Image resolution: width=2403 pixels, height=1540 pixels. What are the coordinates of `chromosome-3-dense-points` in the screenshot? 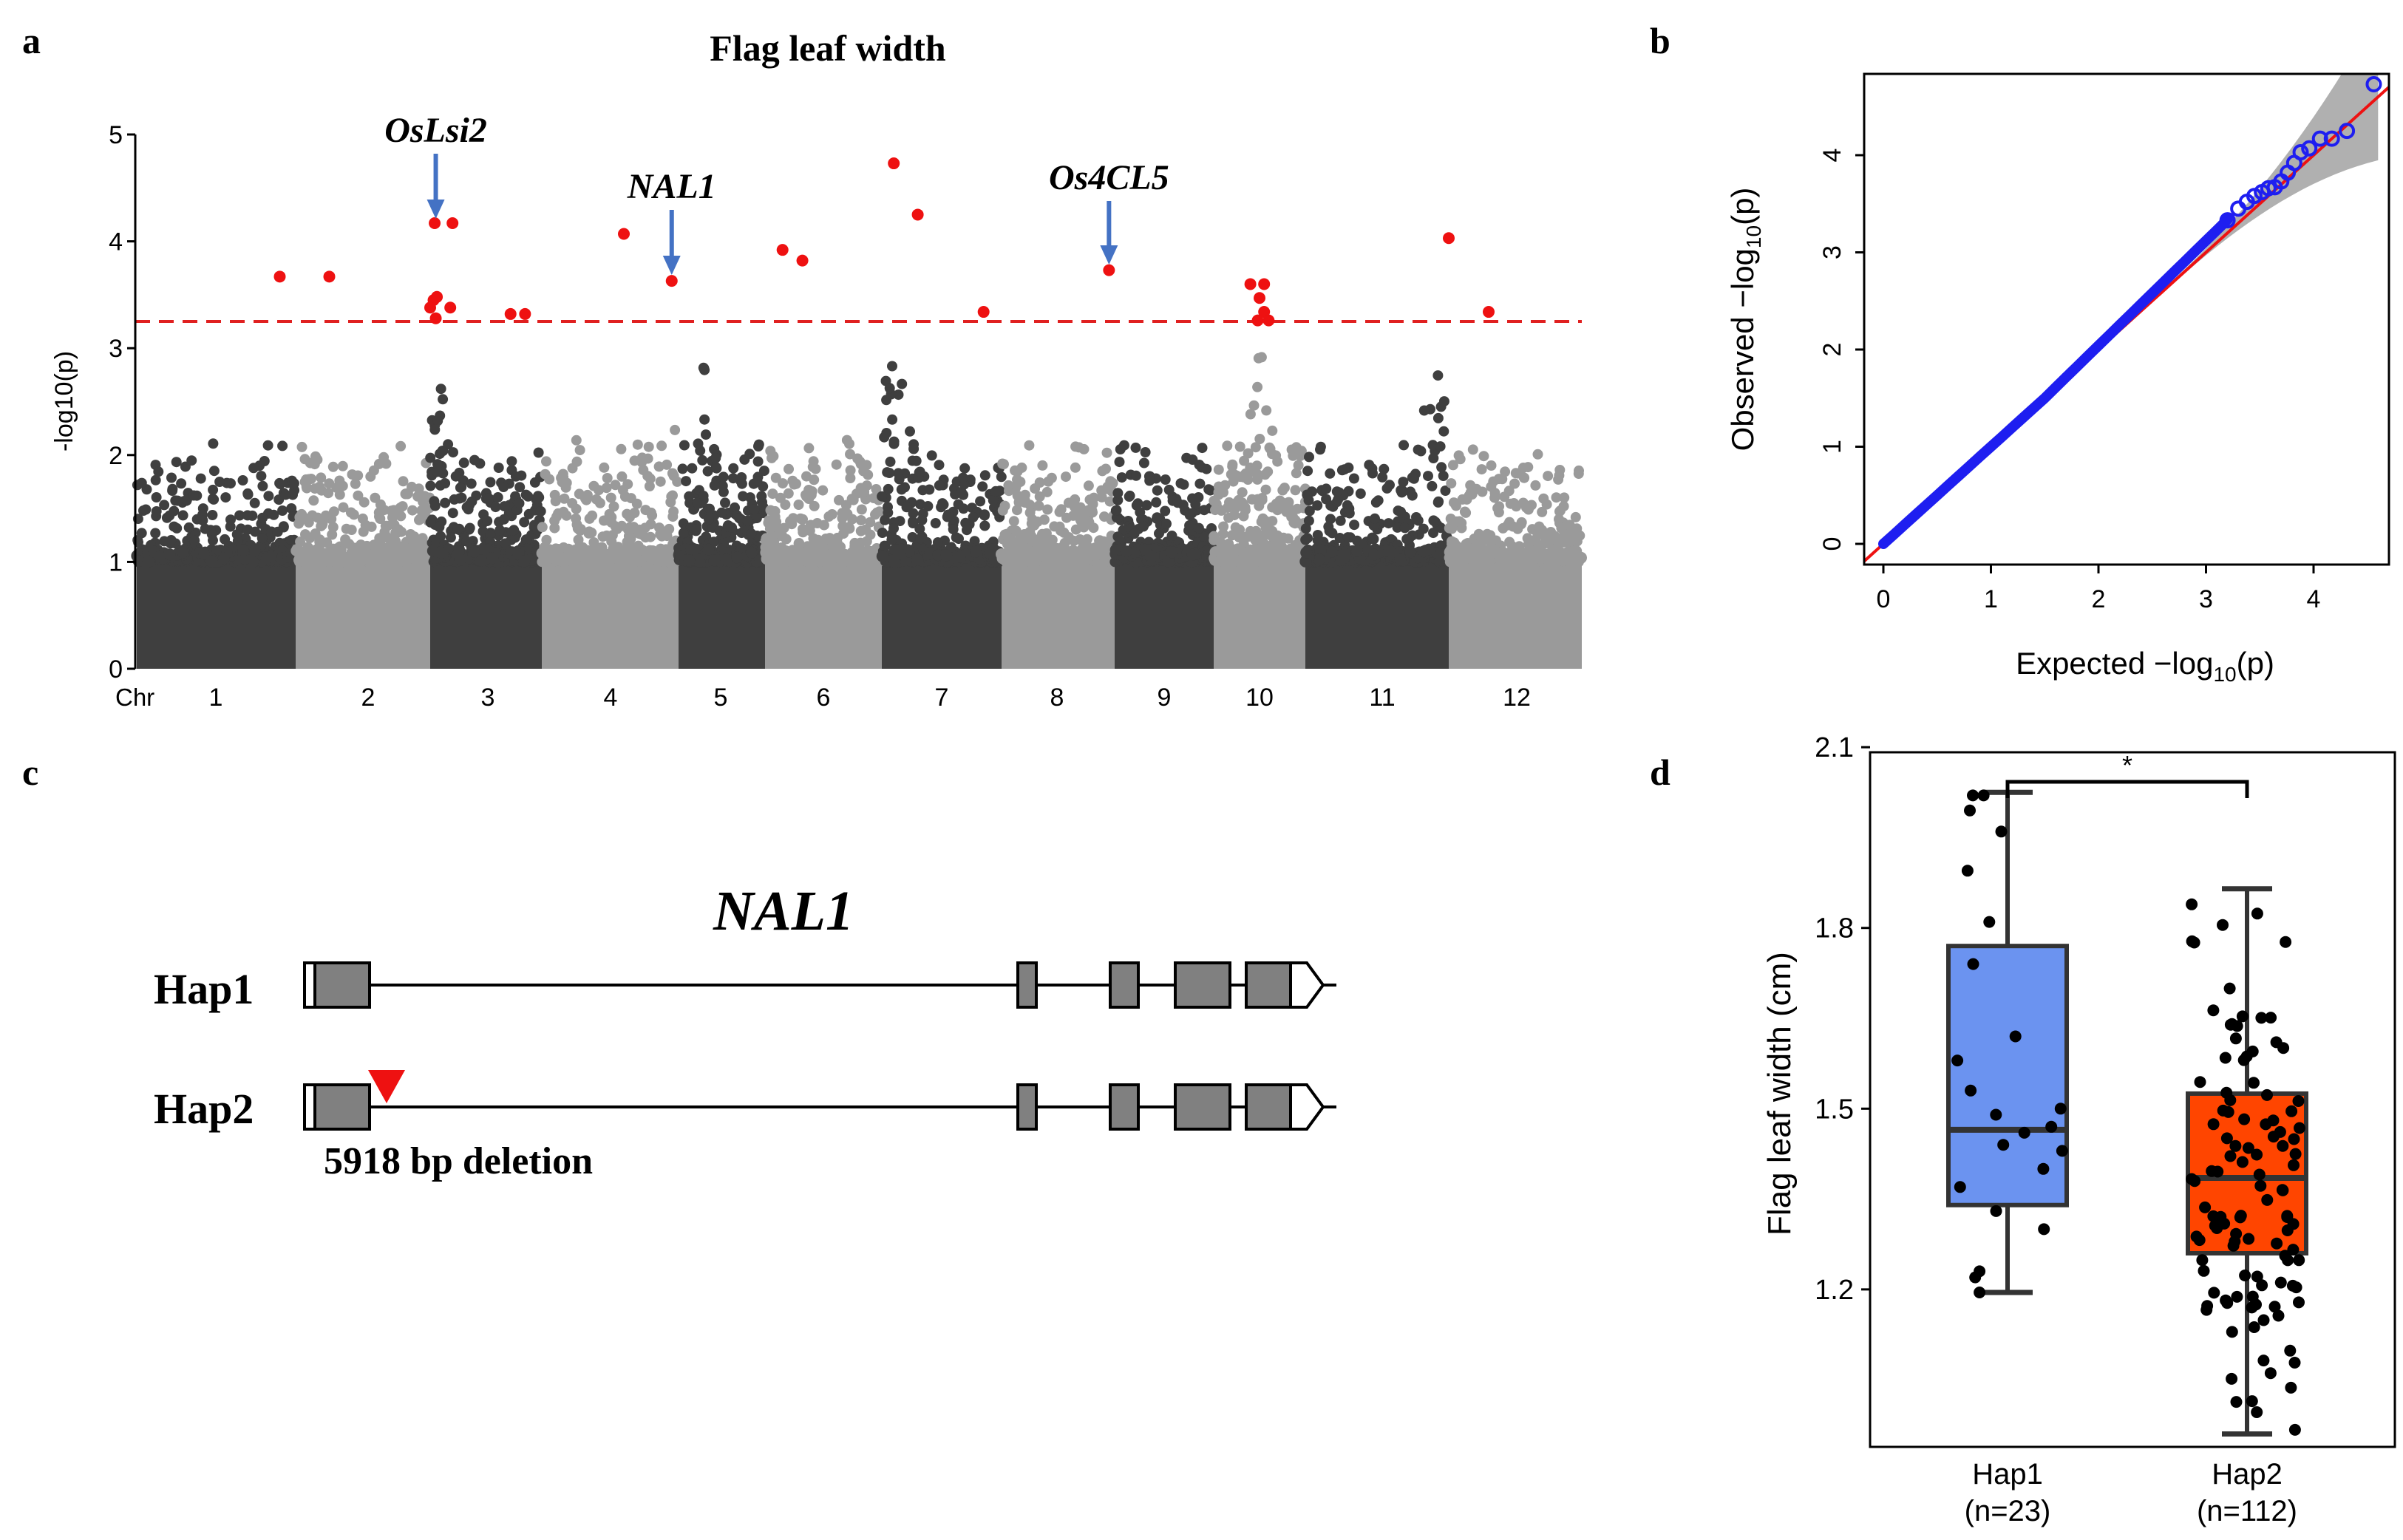 It's located at (486, 612).